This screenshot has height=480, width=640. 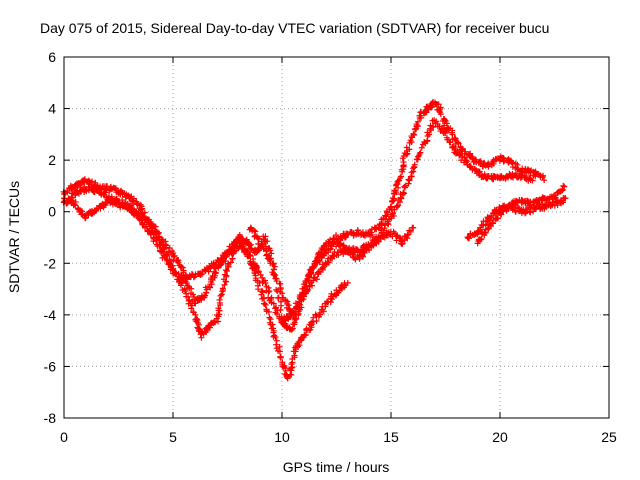 What do you see at coordinates (52, 160) in the screenshot?
I see `y-tick-label: 2` at bounding box center [52, 160].